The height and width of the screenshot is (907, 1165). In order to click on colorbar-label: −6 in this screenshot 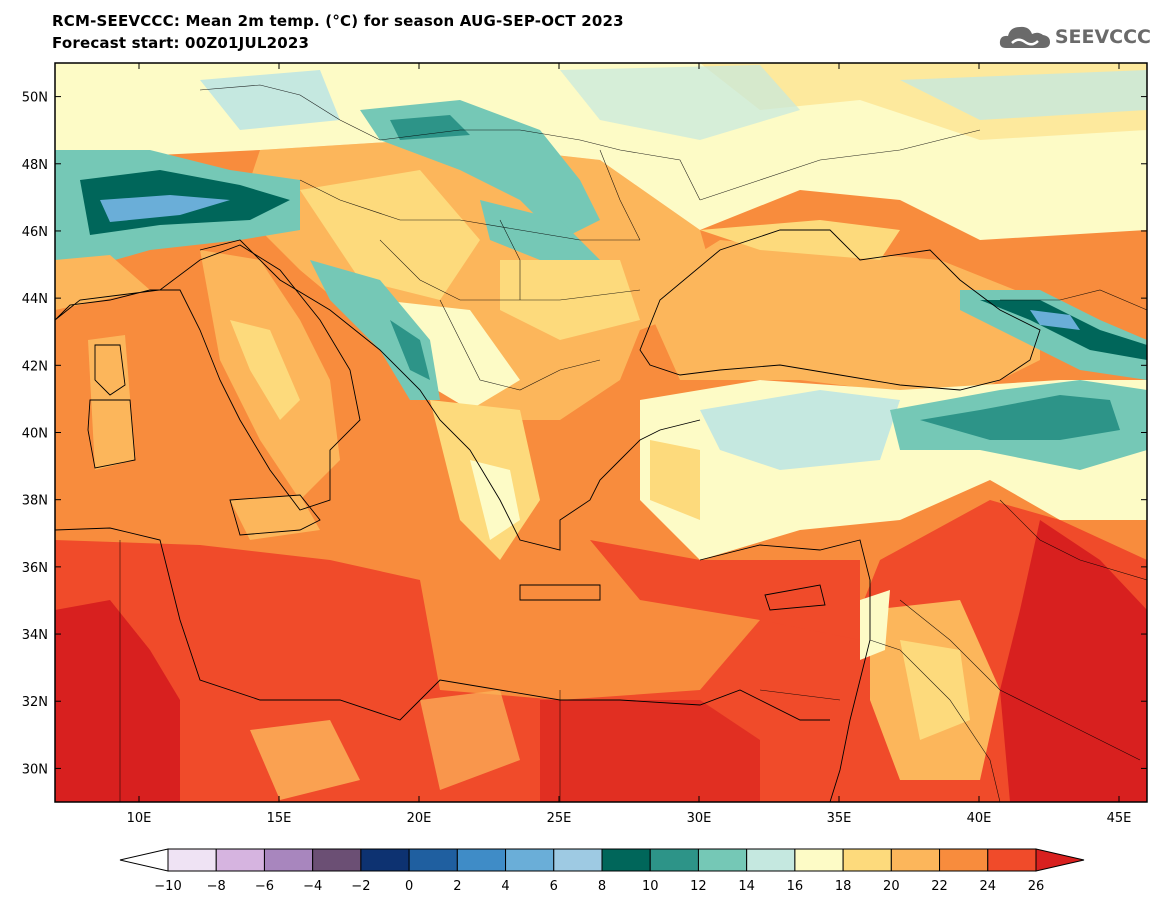, I will do `click(264, 886)`.